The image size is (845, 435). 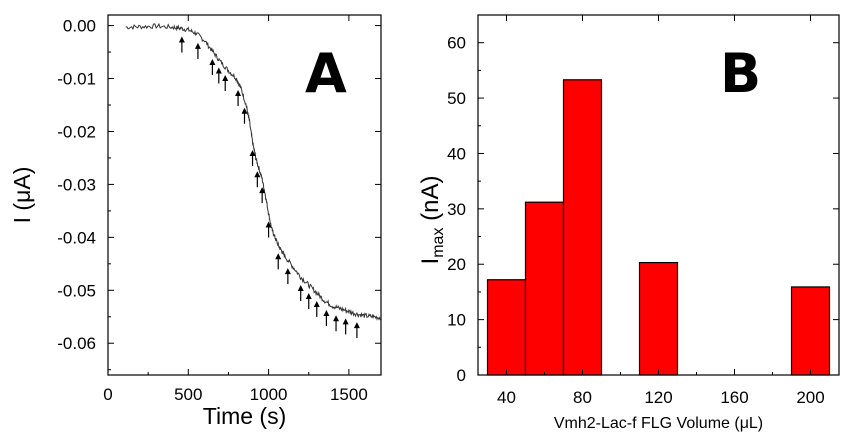 What do you see at coordinates (76, 131) in the screenshot?
I see `panel-a-y-tick-label: -0.02` at bounding box center [76, 131].